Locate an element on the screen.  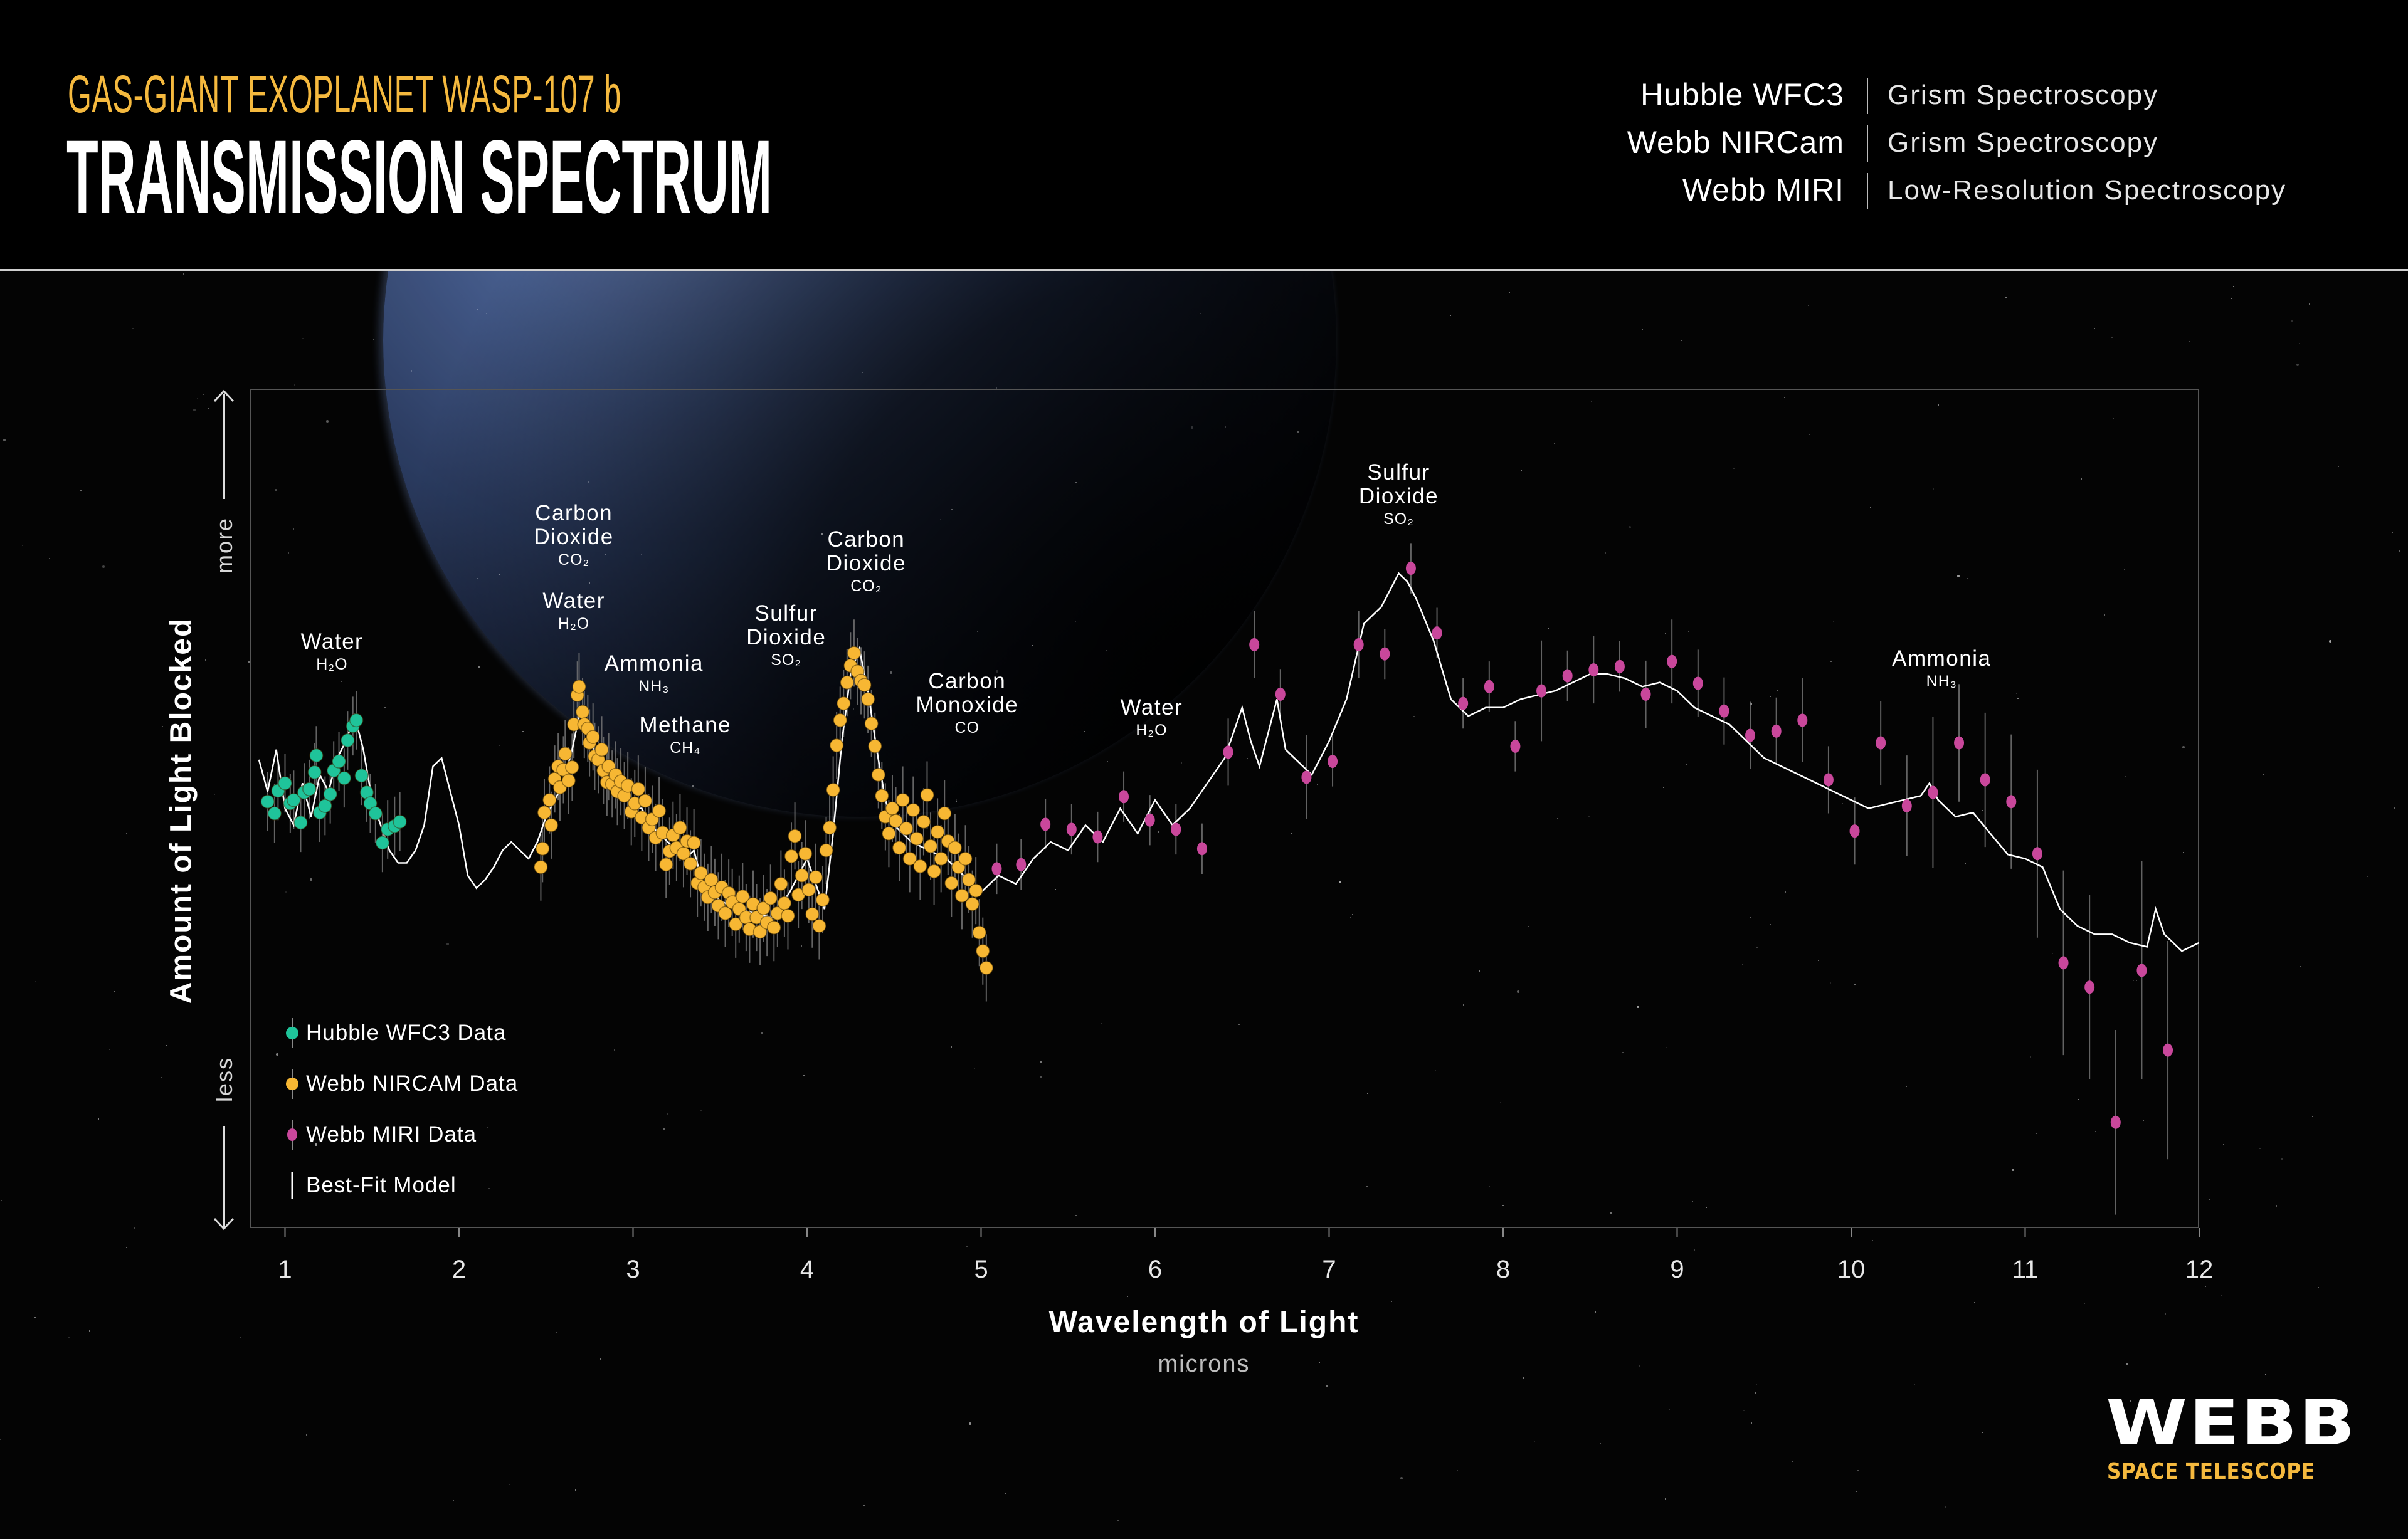
legend-item-model: Best-Fit Model is located at coordinates (368, 1185).